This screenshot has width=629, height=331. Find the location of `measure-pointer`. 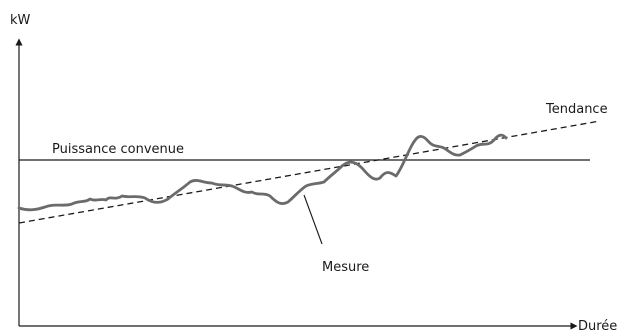

measure-pointer is located at coordinates (313, 219).